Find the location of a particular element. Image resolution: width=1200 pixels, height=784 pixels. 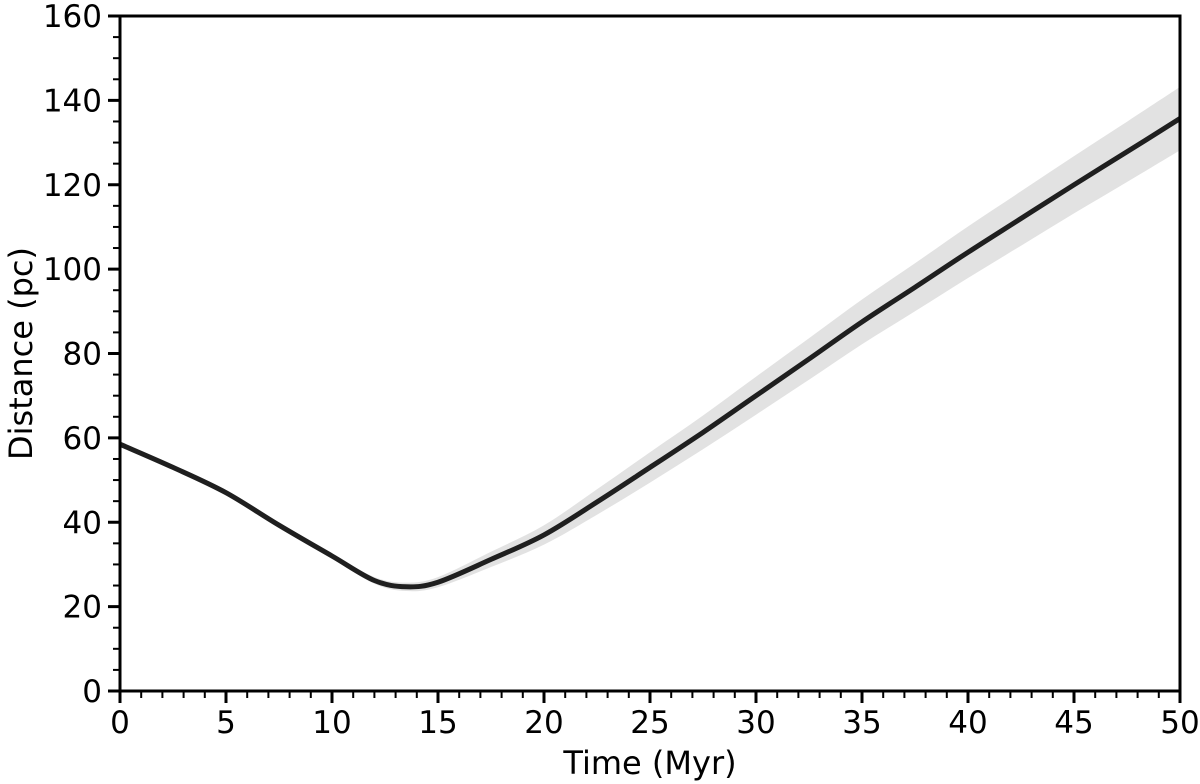

x-tick-label: 45 is located at coordinates (1073, 723).